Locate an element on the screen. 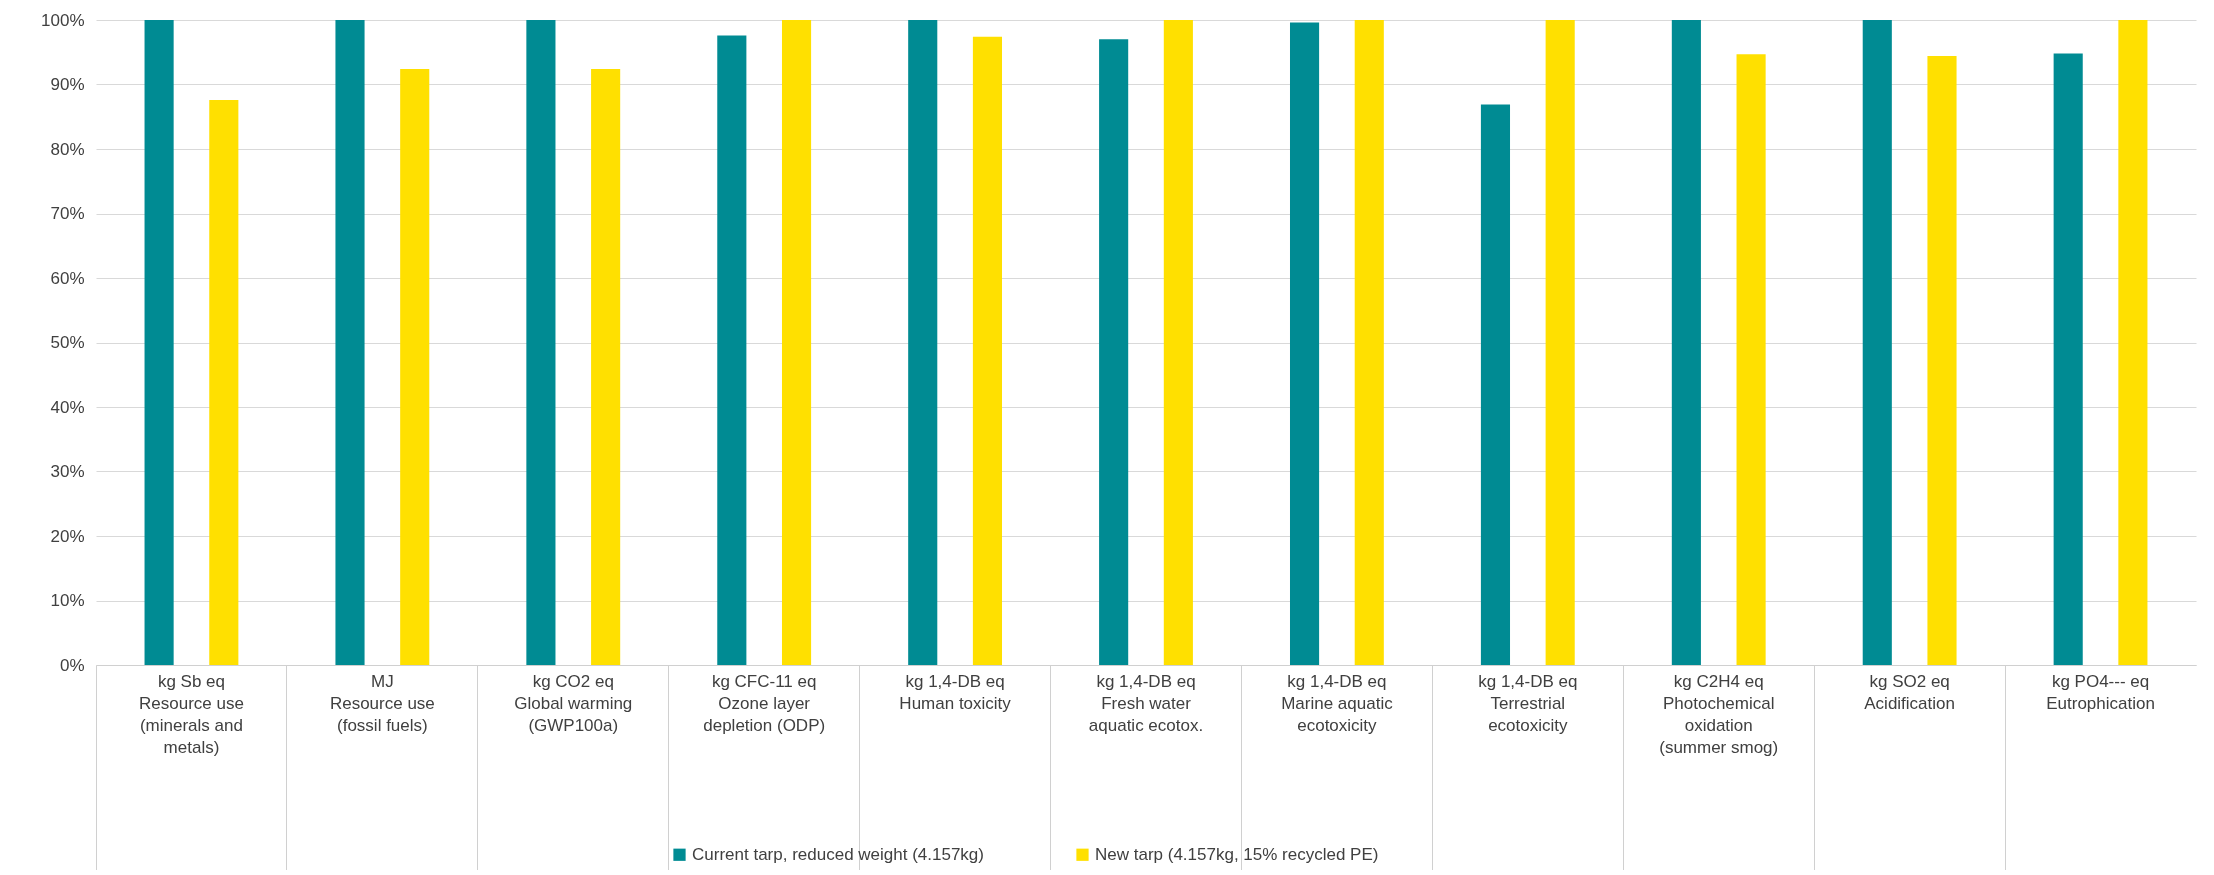 The width and height of the screenshot is (2214, 875). y-tick-label: 100% is located at coordinates (63, 20).